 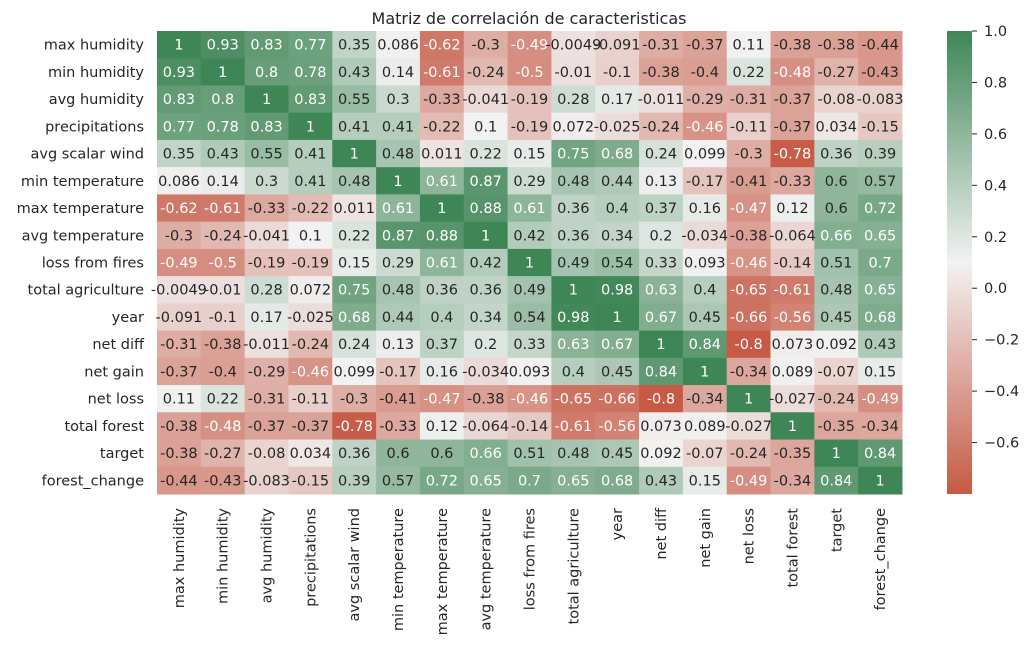 I want to click on colorbar-tick-label: 0.2, so click(x=995, y=238).